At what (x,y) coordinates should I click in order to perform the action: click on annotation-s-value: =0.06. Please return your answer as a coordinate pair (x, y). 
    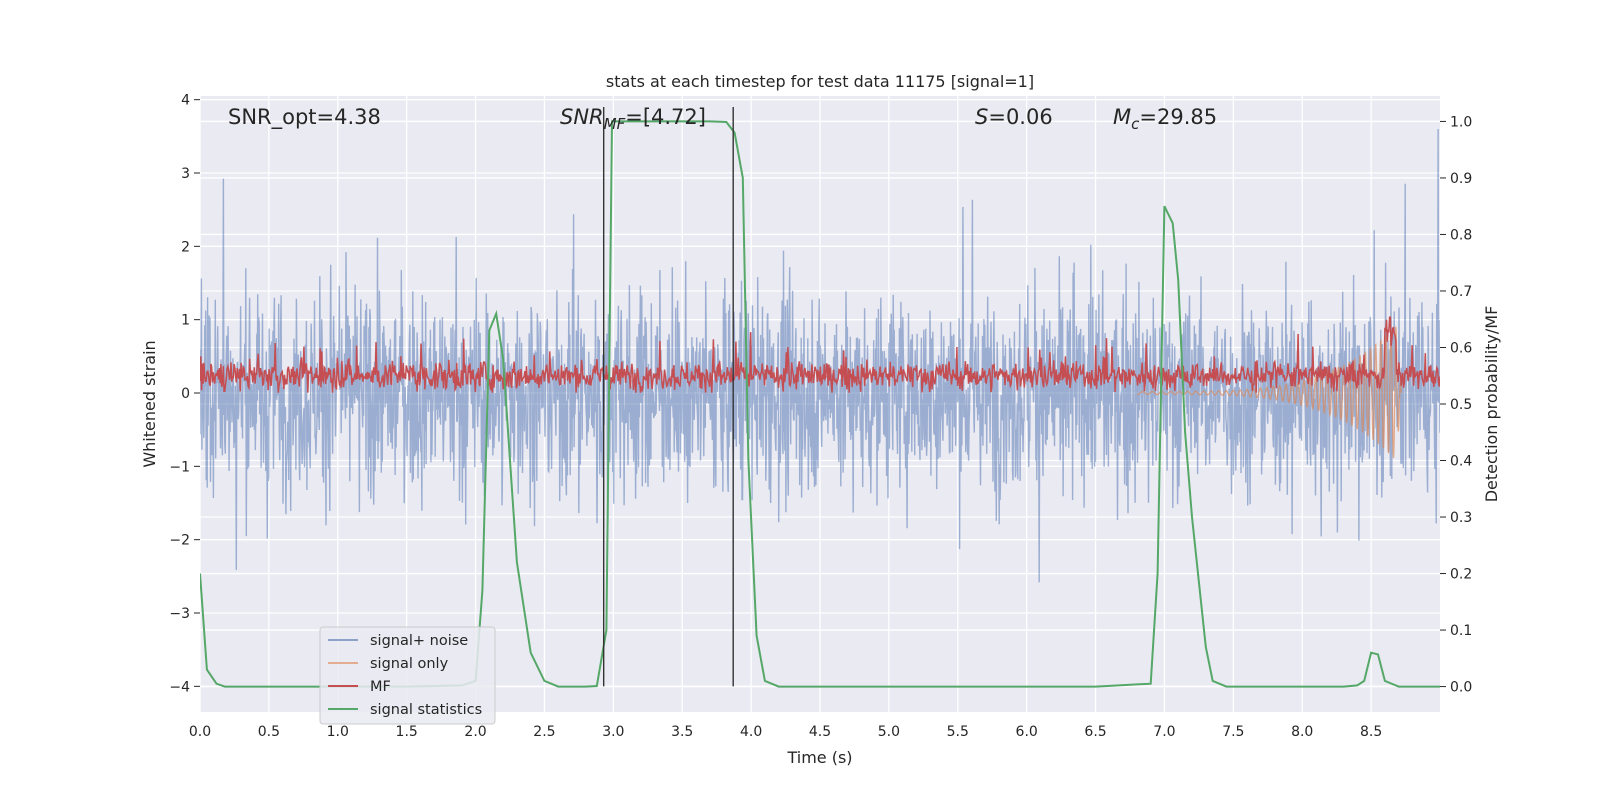
    Looking at the image, I should click on (1020, 117).